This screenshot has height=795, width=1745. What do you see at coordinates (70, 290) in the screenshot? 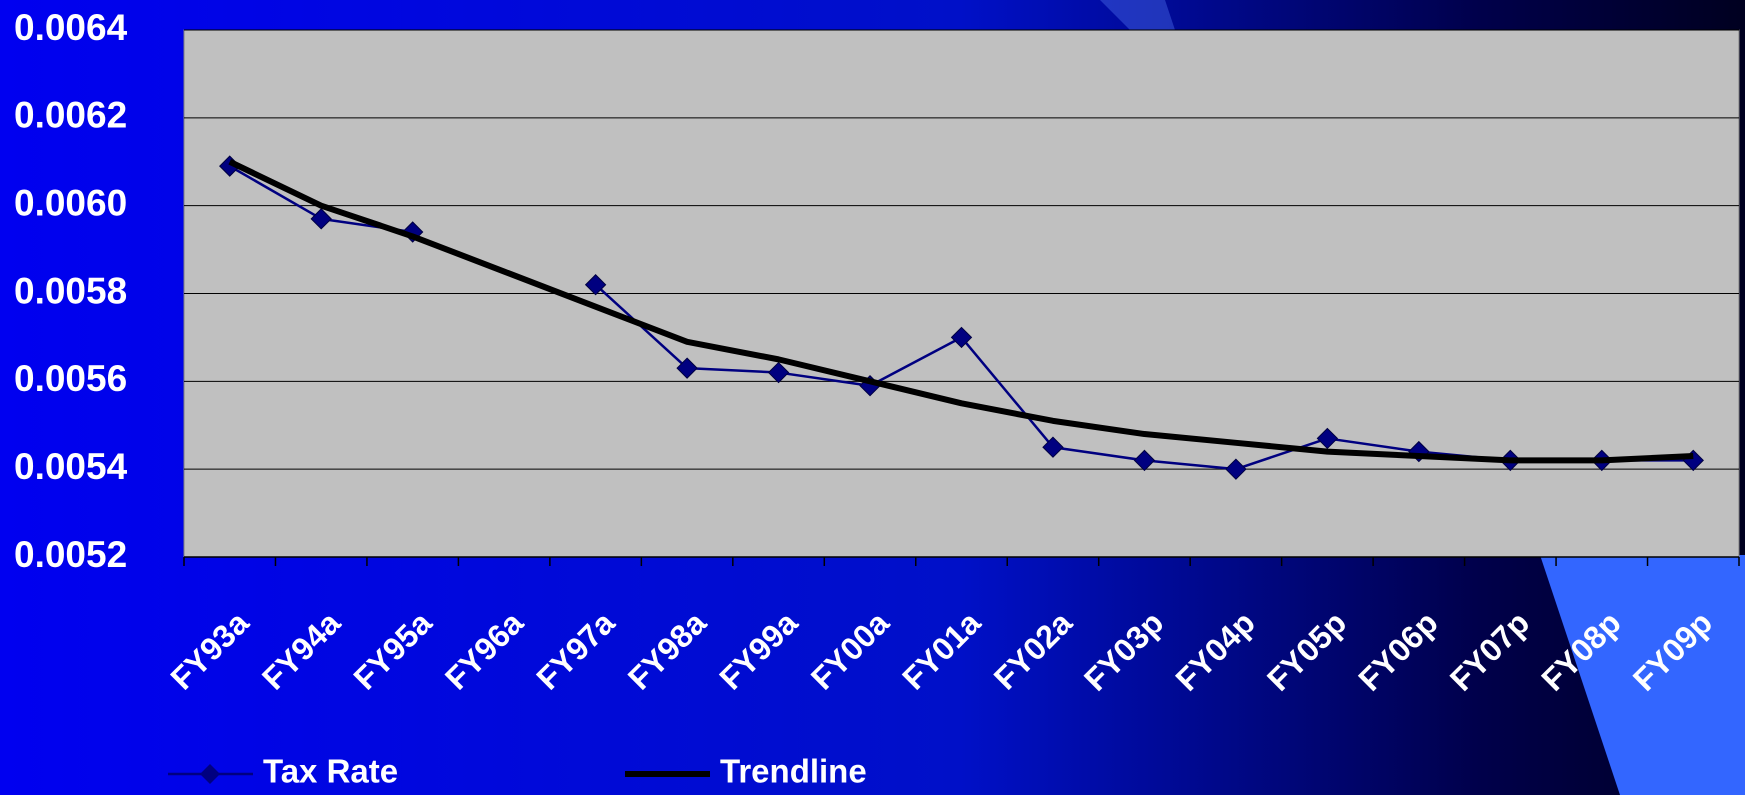
I see `y-tick-label: 0.0058` at bounding box center [70, 290].